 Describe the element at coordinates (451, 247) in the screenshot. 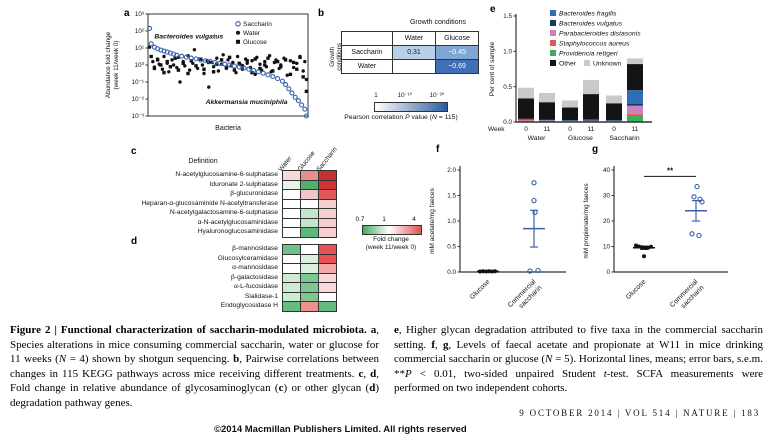

I see `y-tick-label: 0.5` at that location.